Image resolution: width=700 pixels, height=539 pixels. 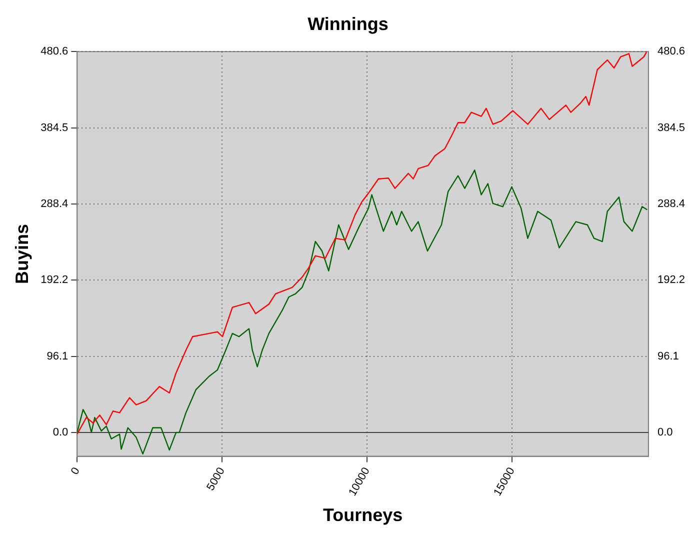 I want to click on y2-tick-label: 0.0, so click(x=665, y=432).